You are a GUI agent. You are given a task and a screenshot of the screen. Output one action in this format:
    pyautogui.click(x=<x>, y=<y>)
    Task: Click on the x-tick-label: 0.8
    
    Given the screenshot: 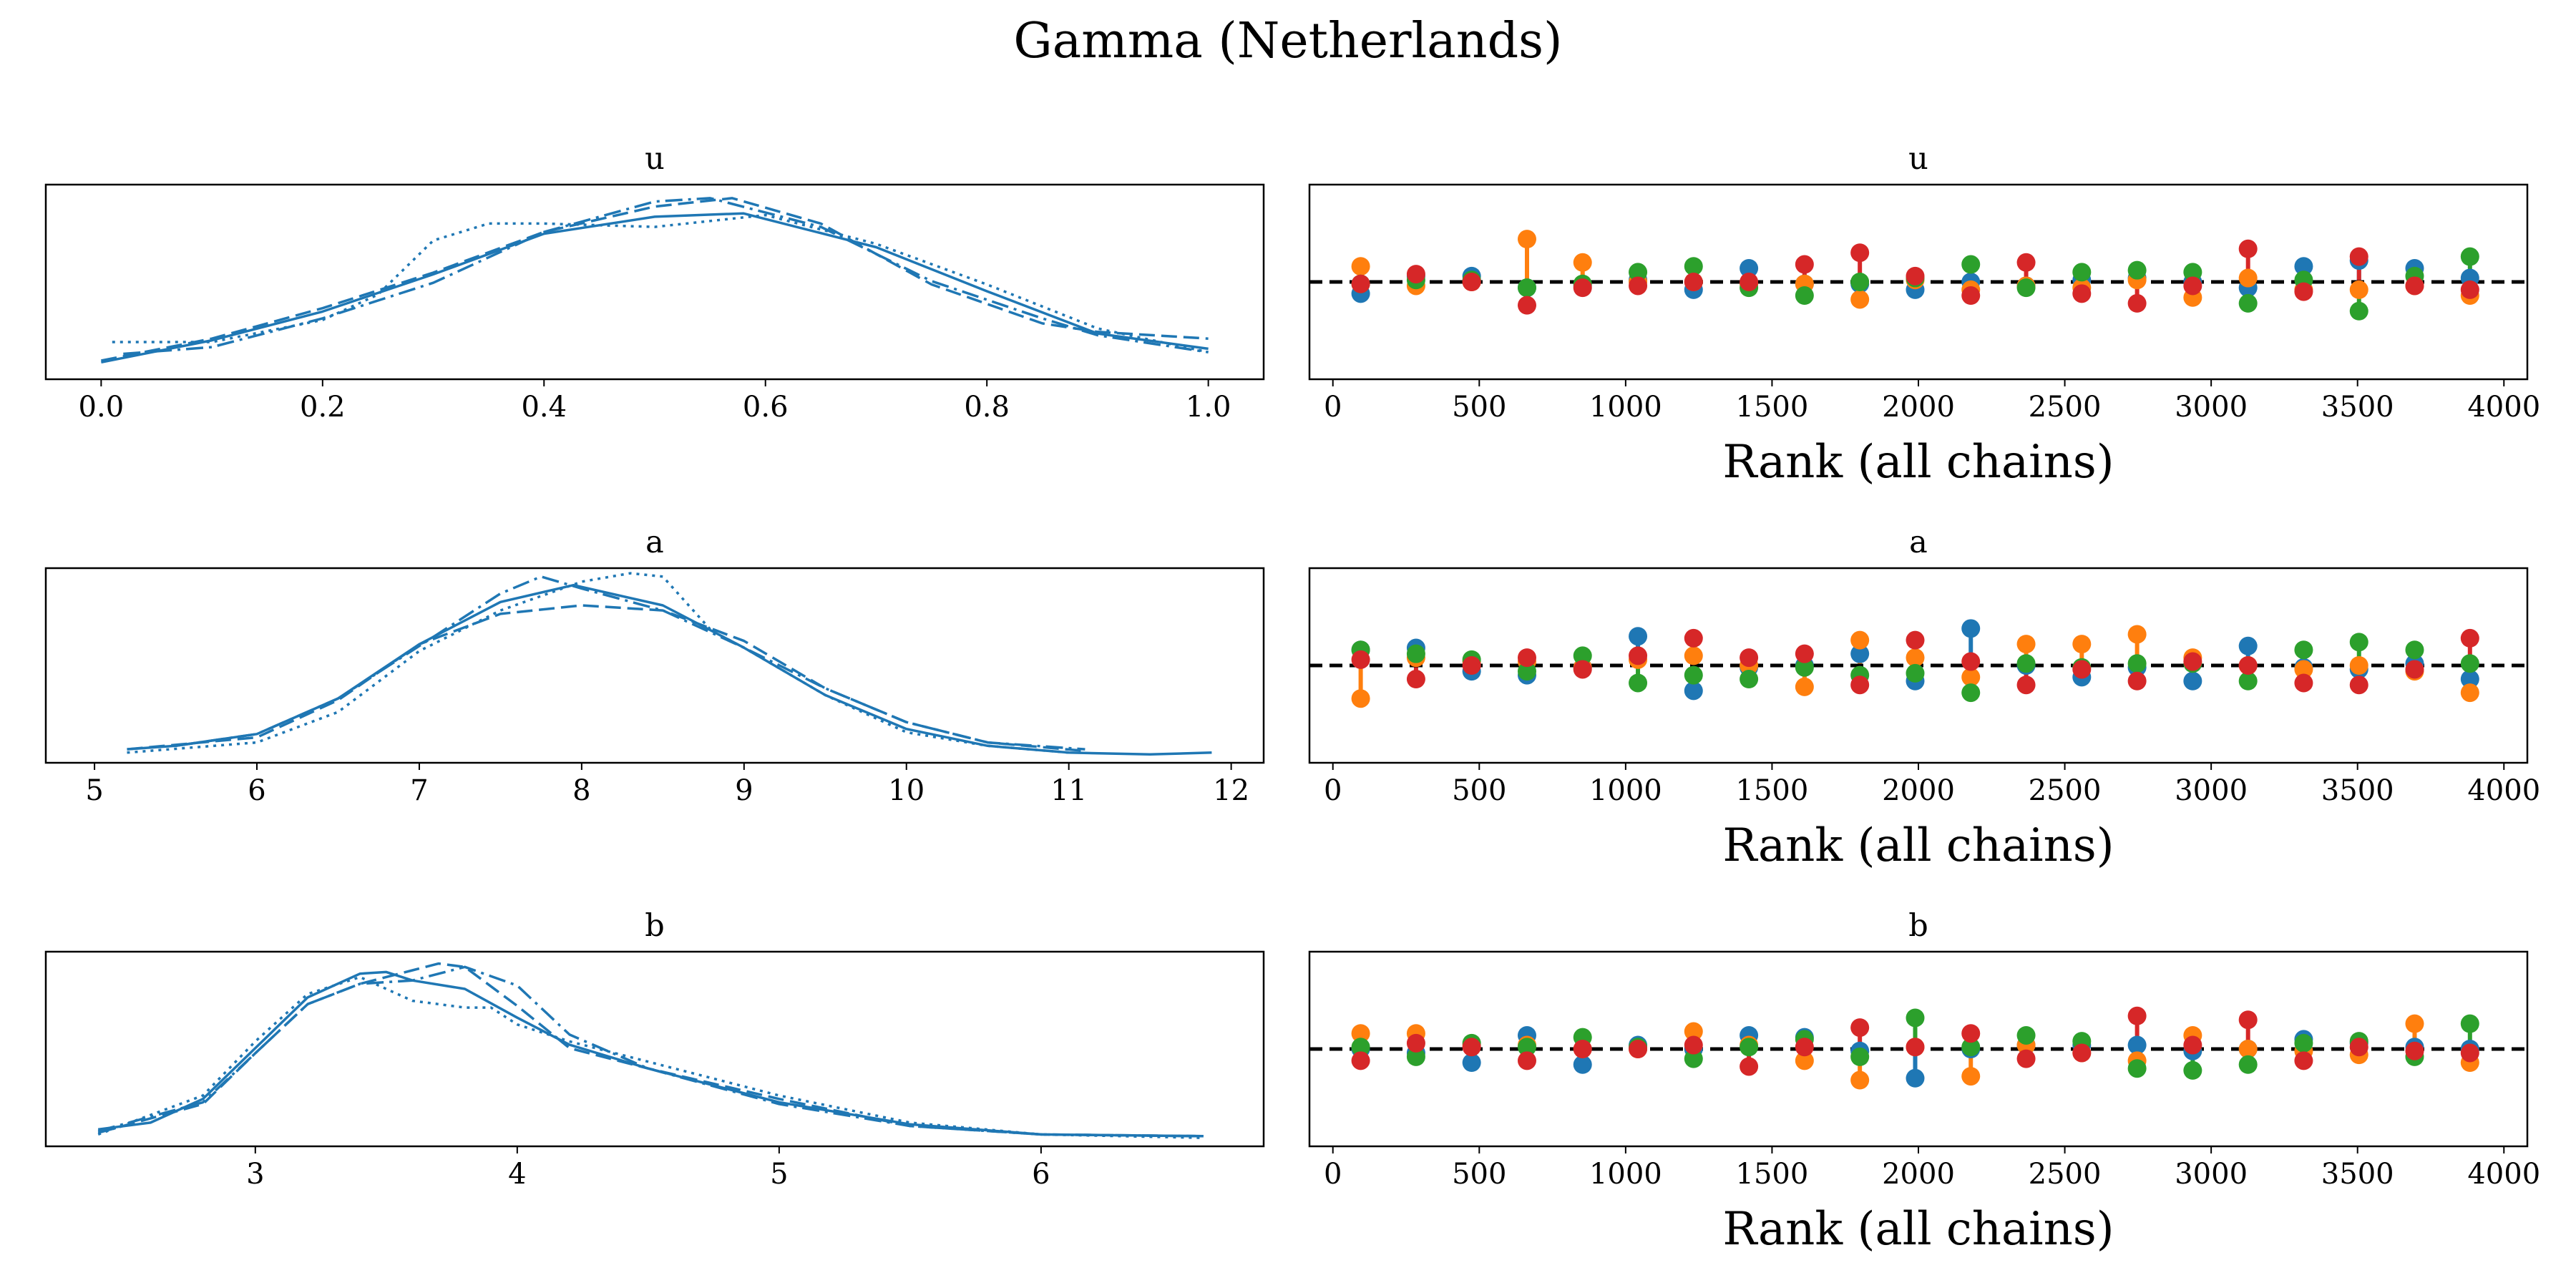 What is the action you would take?
    pyautogui.click(x=987, y=407)
    